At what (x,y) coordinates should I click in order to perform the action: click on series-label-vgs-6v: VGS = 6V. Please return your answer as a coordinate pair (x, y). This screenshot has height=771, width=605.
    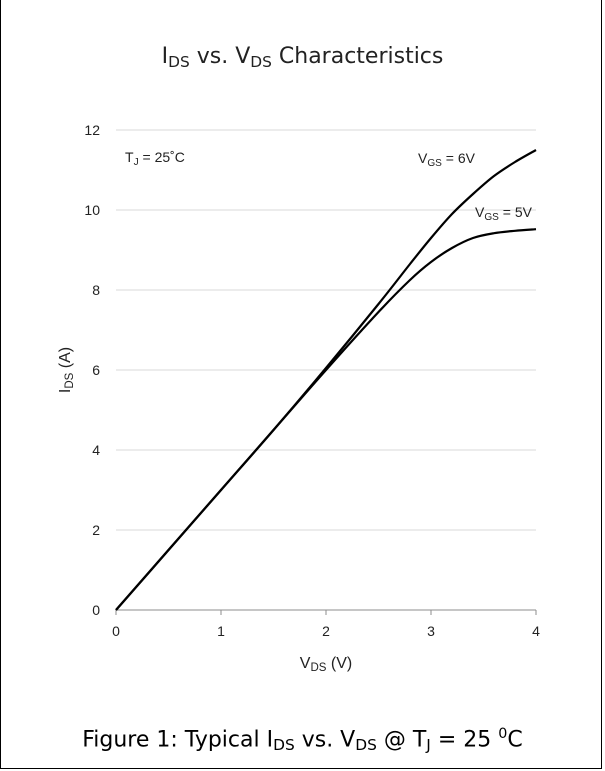
    Looking at the image, I should click on (447, 159).